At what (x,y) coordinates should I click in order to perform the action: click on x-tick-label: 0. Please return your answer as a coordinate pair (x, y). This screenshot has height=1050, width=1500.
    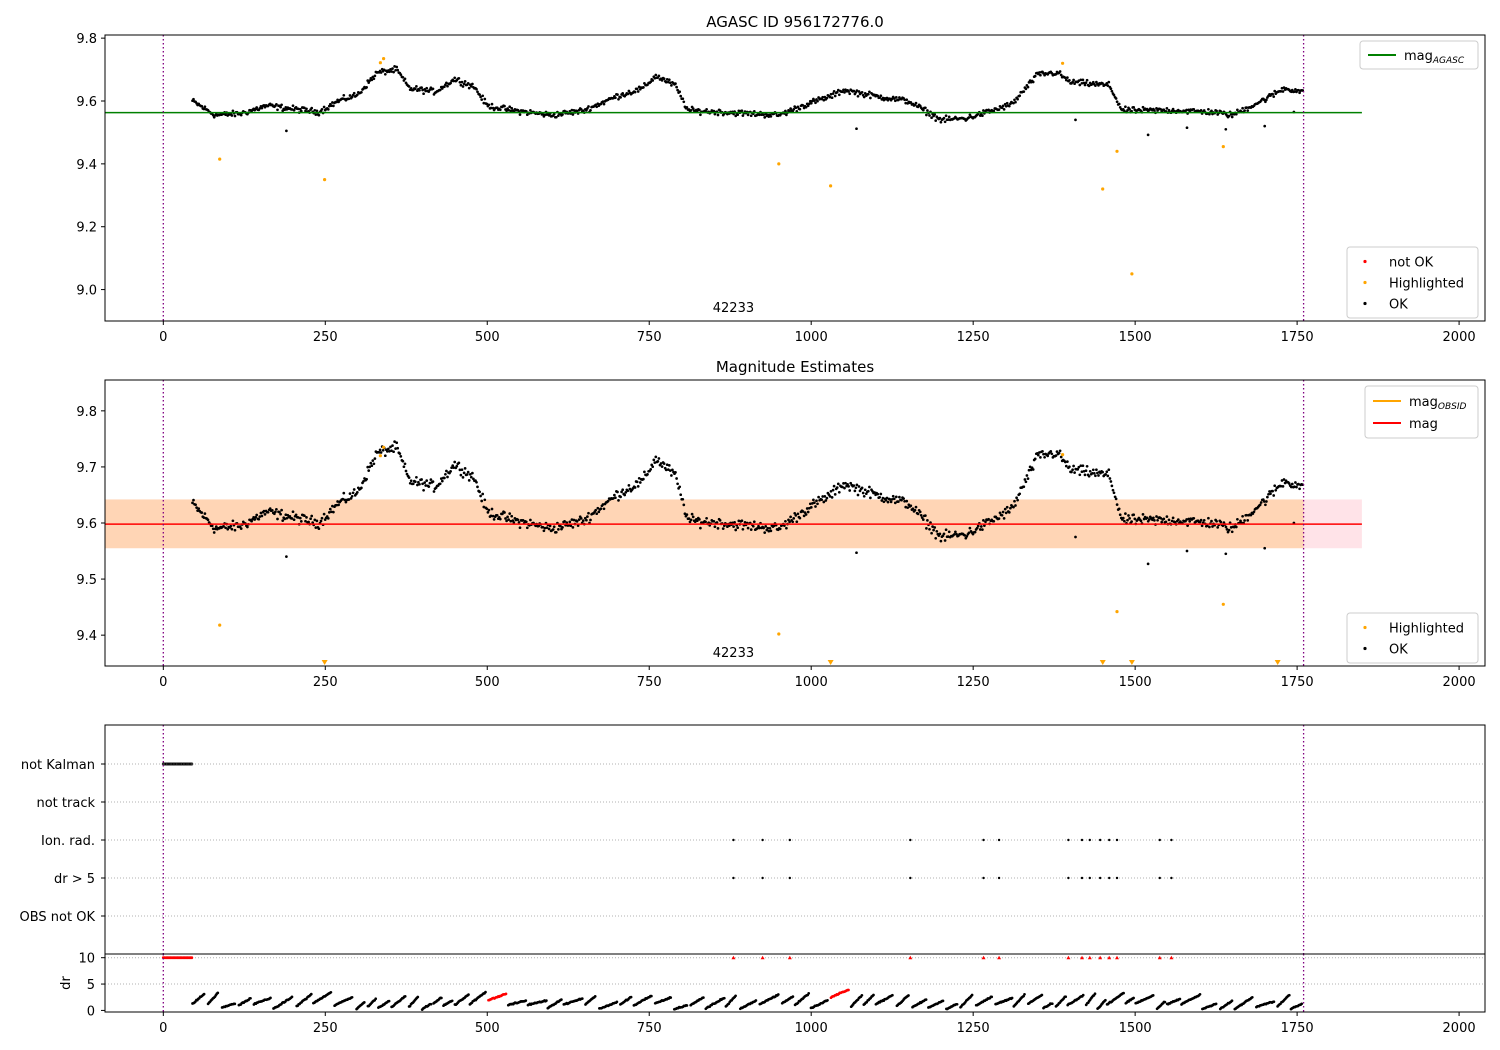
    Looking at the image, I should click on (163, 682).